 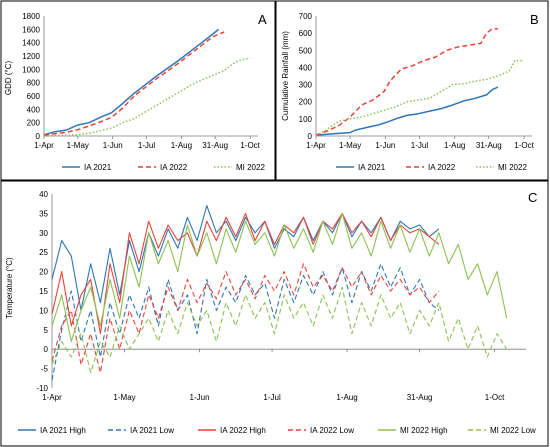 I want to click on legend-label: IA 2022 Low, so click(x=332, y=430).